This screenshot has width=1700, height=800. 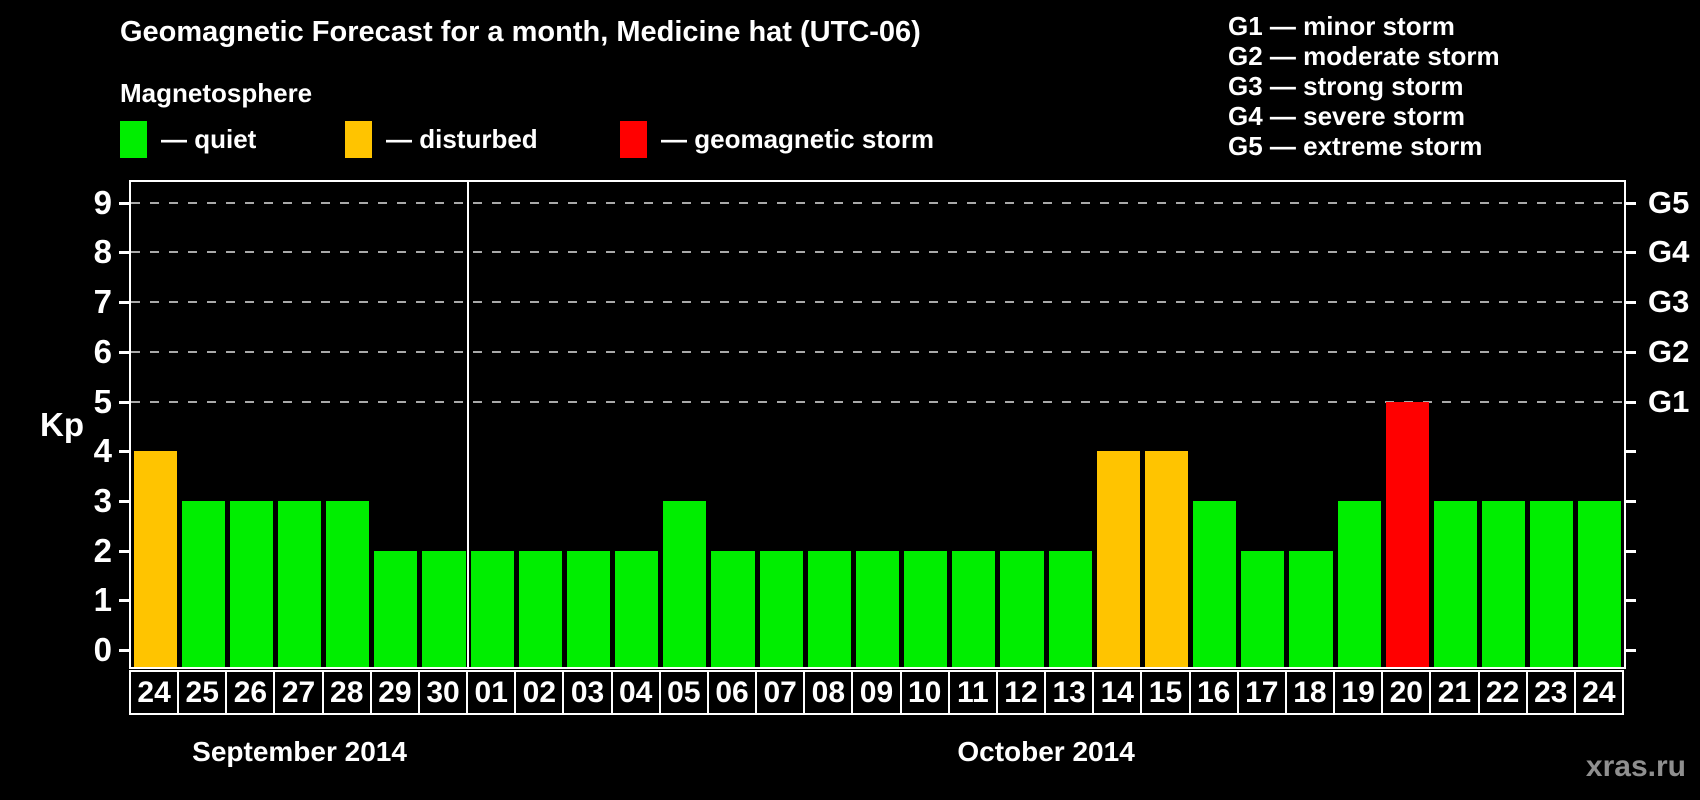 I want to click on date-cell-24: 24, so click(x=154, y=692).